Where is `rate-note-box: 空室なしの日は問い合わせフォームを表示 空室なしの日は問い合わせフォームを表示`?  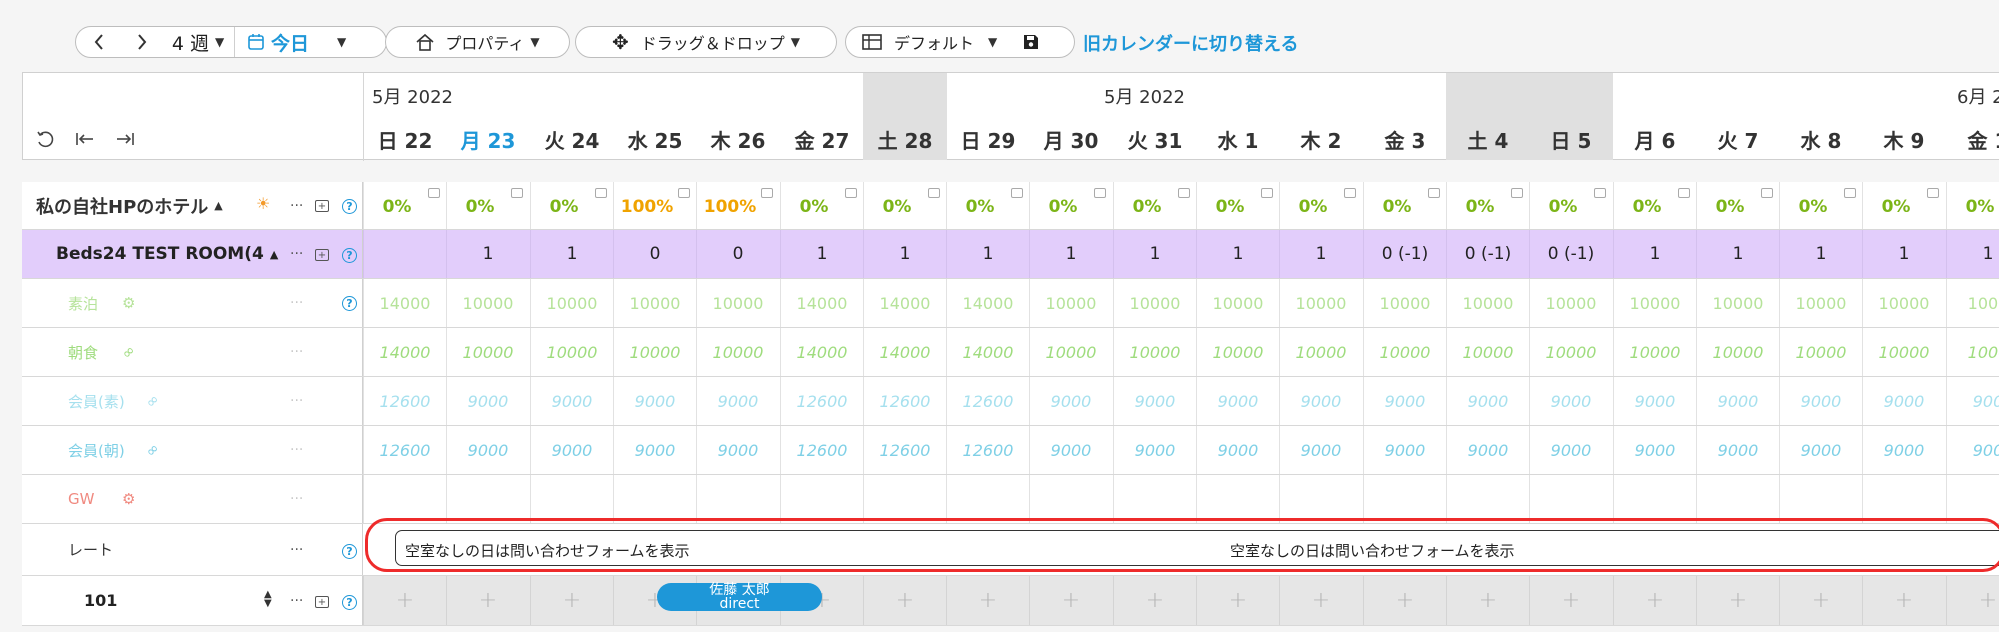
rate-note-box: 空室なしの日は問い合わせフォームを表示 空室なしの日は問い合わせフォームを表示 is located at coordinates (1197, 548).